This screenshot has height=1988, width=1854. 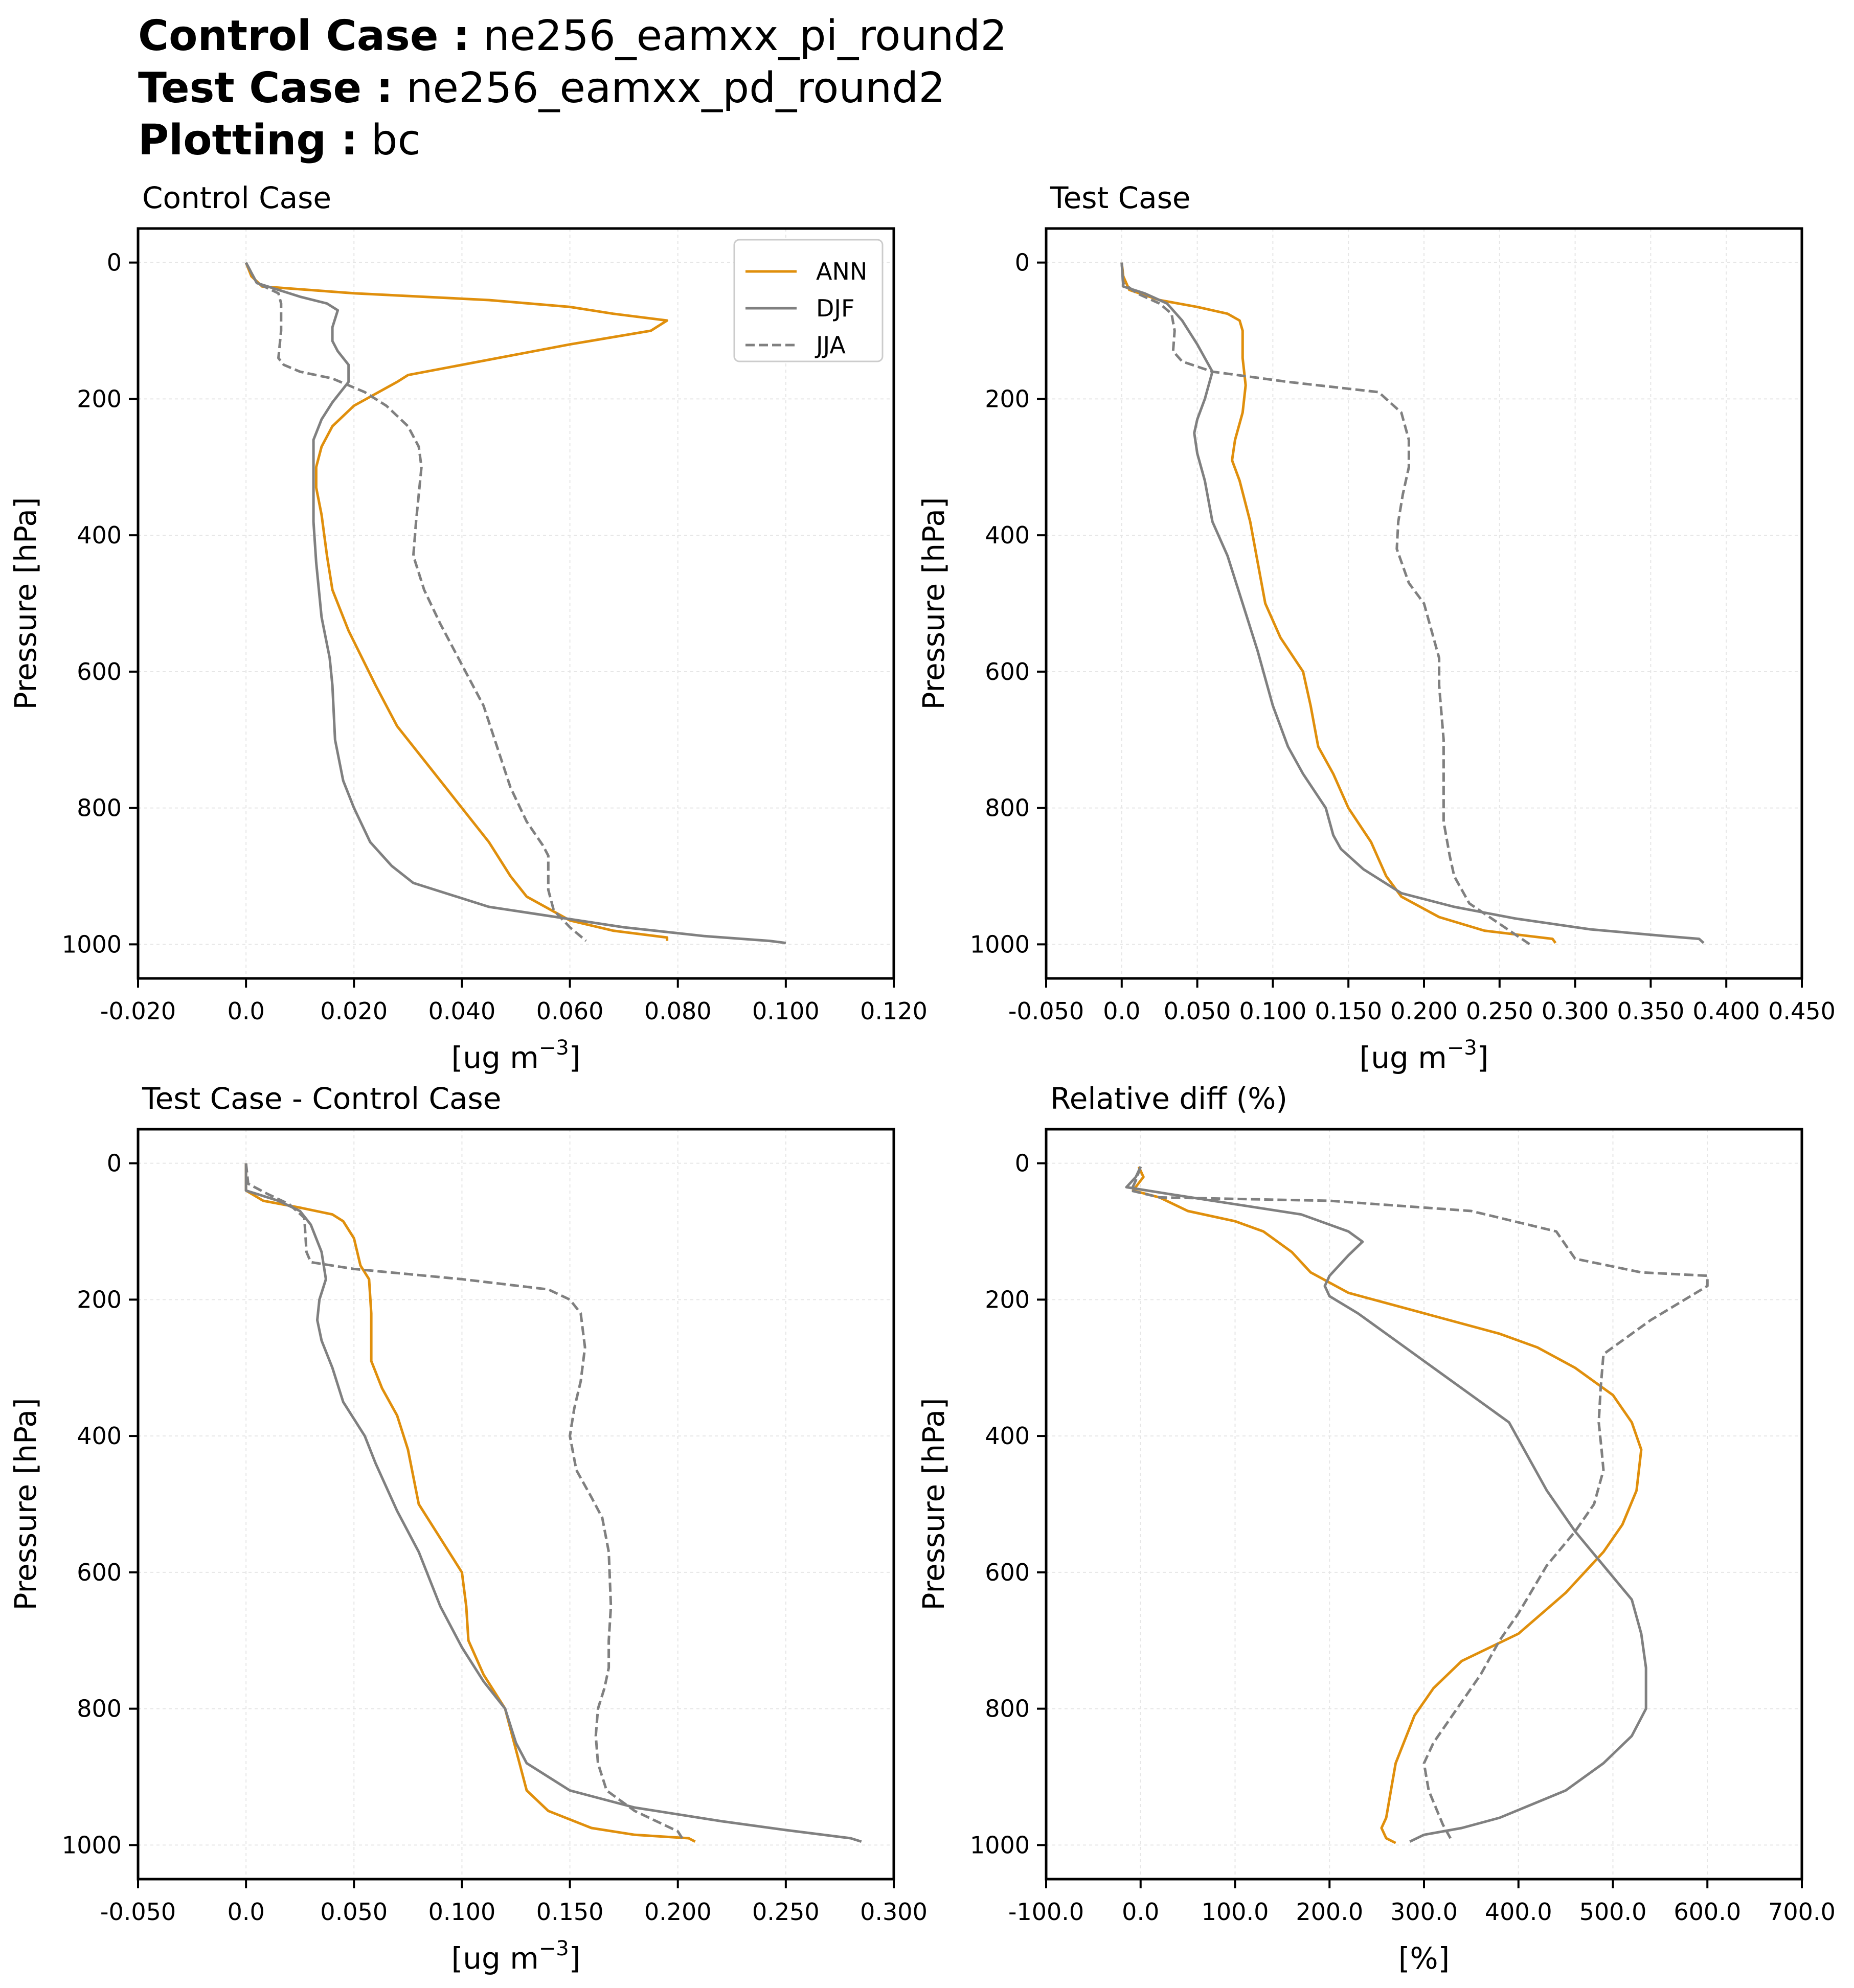 I want to click on control-case-label: Control Case :, so click(x=304, y=36).